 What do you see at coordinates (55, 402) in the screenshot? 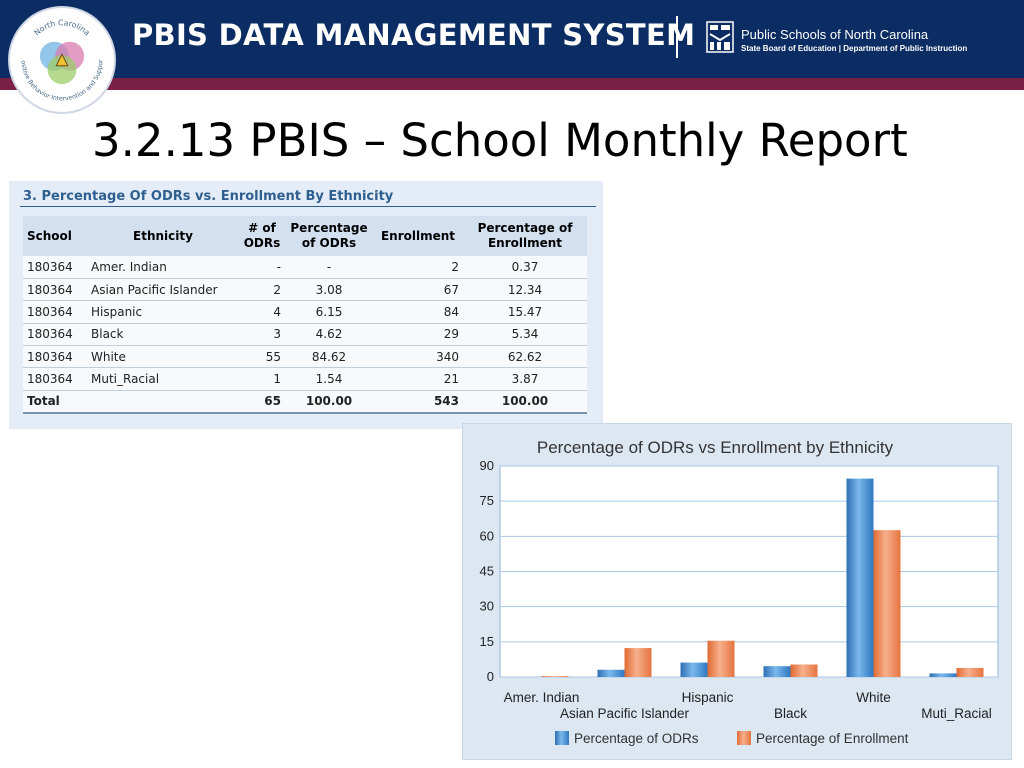
I see `cell-total-label: Total` at bounding box center [55, 402].